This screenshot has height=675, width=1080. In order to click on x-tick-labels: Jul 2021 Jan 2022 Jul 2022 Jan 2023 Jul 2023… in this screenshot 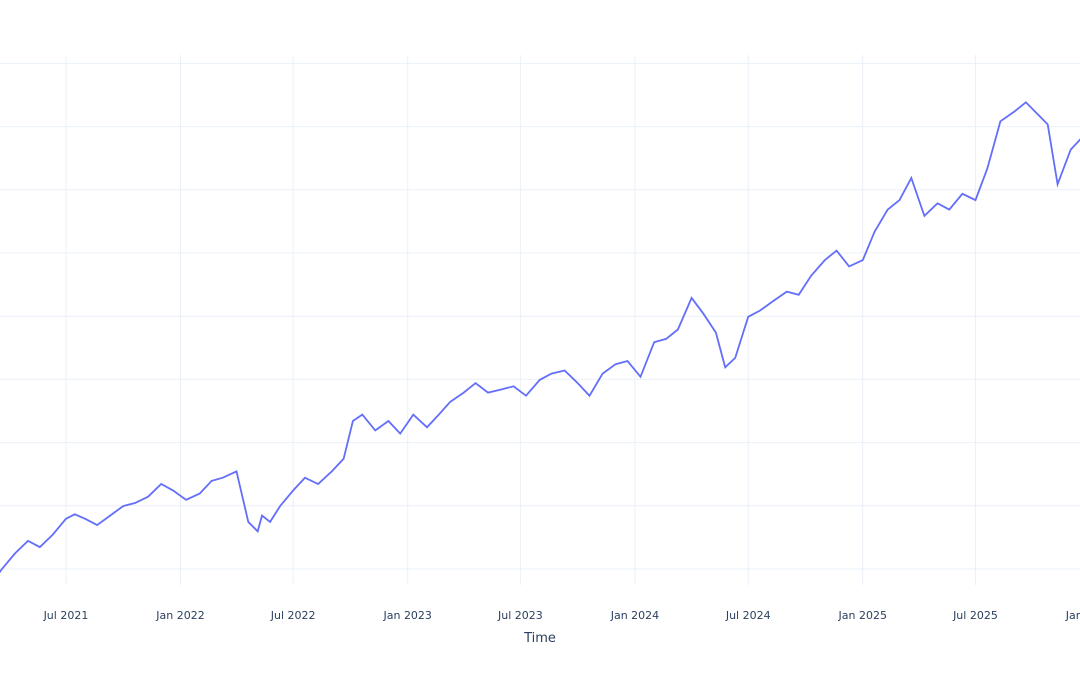, I will do `click(561, 615)`.